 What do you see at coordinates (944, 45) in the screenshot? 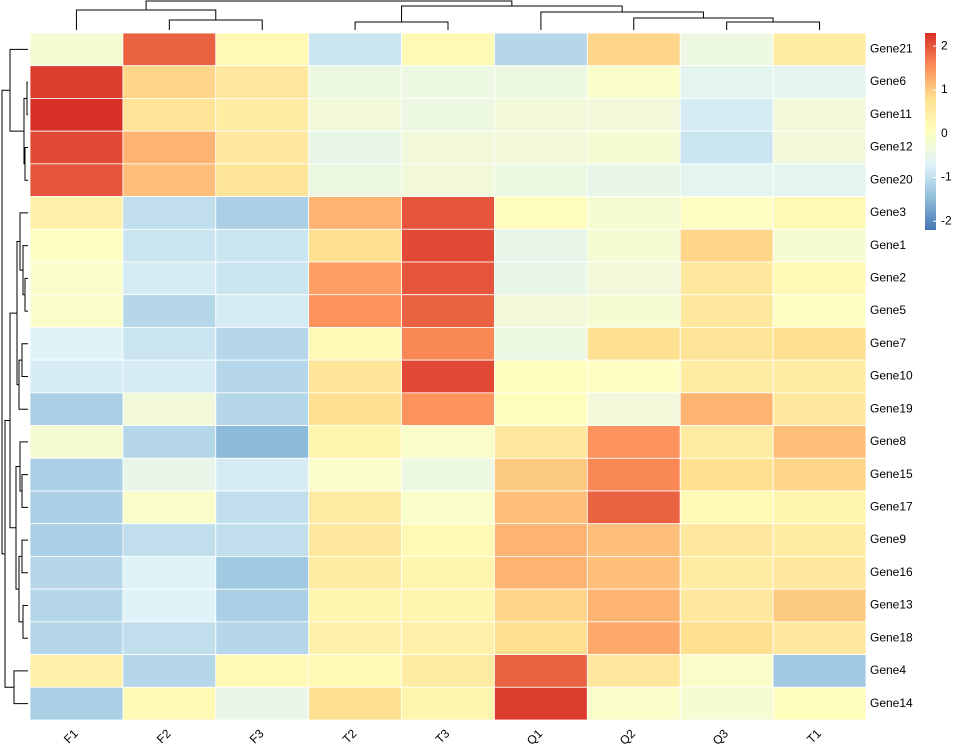
I see `colorbar-tick-label: 2` at bounding box center [944, 45].